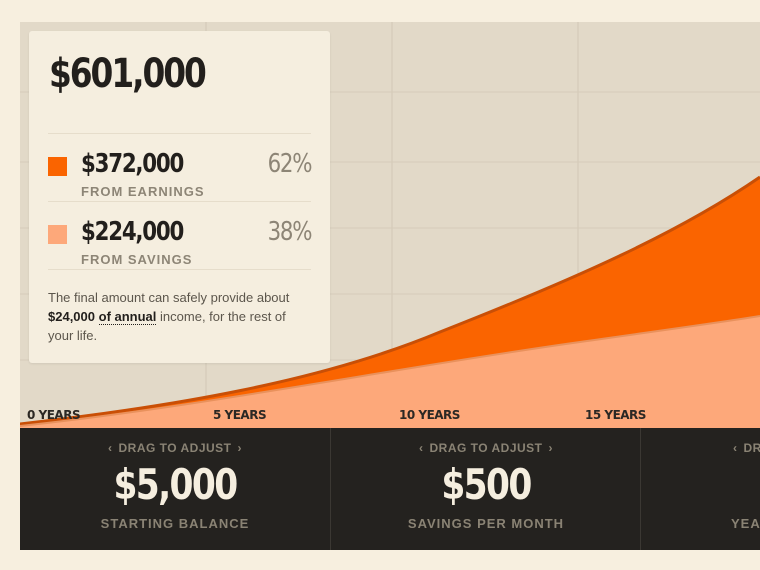  What do you see at coordinates (132, 232) in the screenshot?
I see `savings-amount: $224,000` at bounding box center [132, 232].